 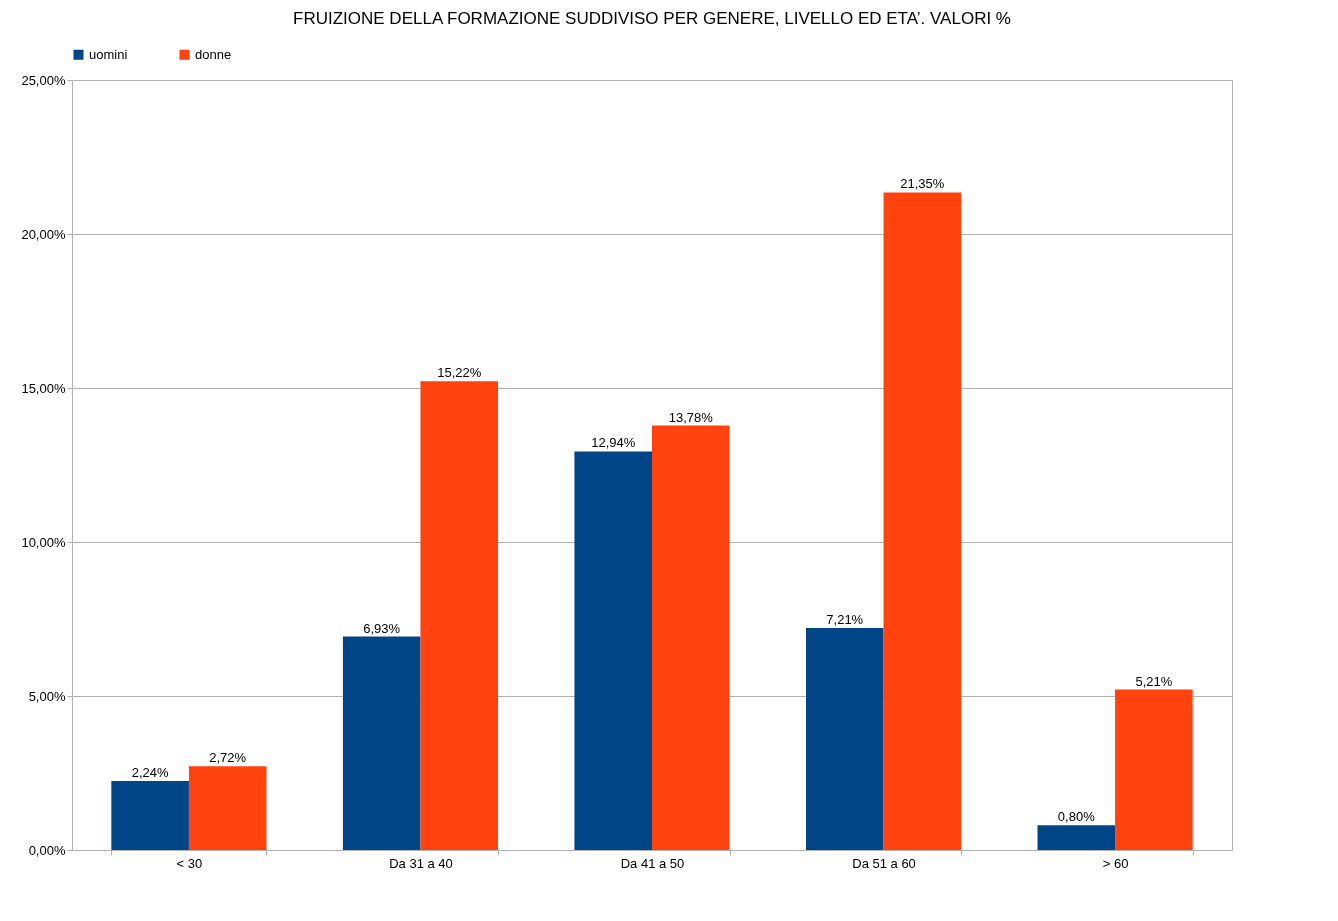 What do you see at coordinates (1154, 681) in the screenshot?
I see `data-label: 5,21%` at bounding box center [1154, 681].